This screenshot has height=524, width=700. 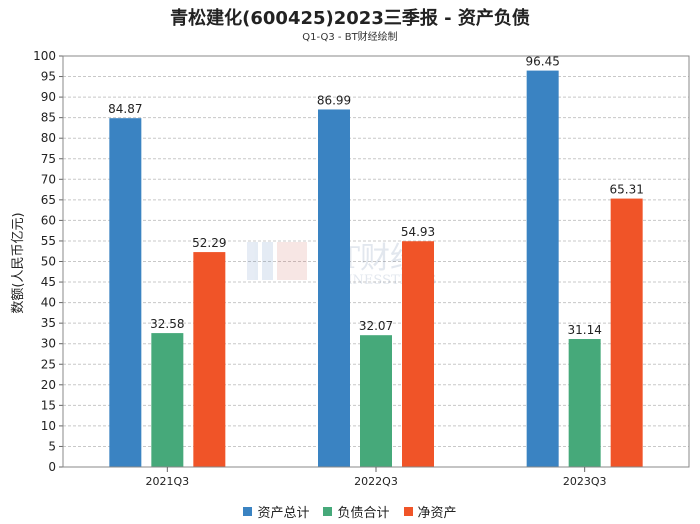 What do you see at coordinates (125, 109) in the screenshot?
I see `data-label: 84.87` at bounding box center [125, 109].